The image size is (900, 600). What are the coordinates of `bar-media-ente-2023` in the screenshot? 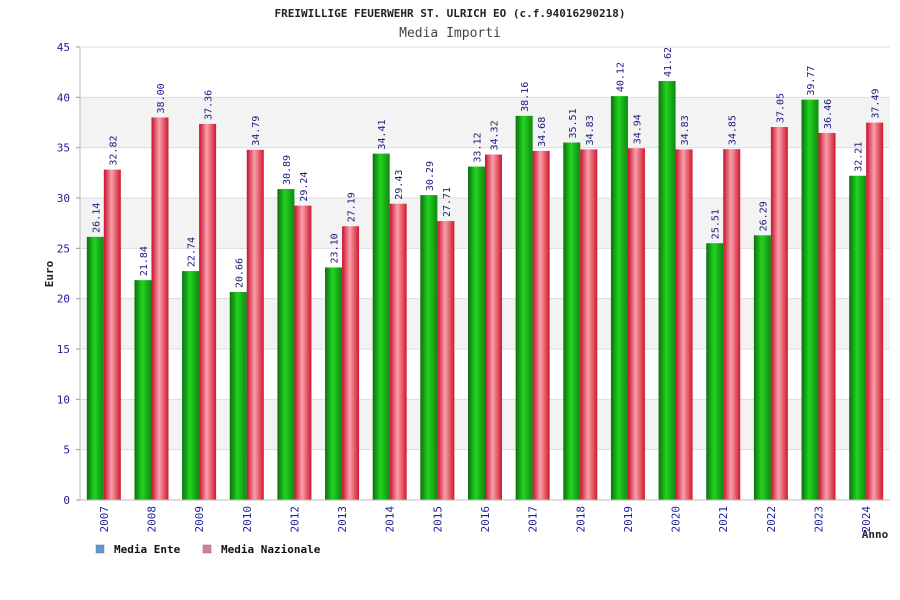 It's located at (810, 299).